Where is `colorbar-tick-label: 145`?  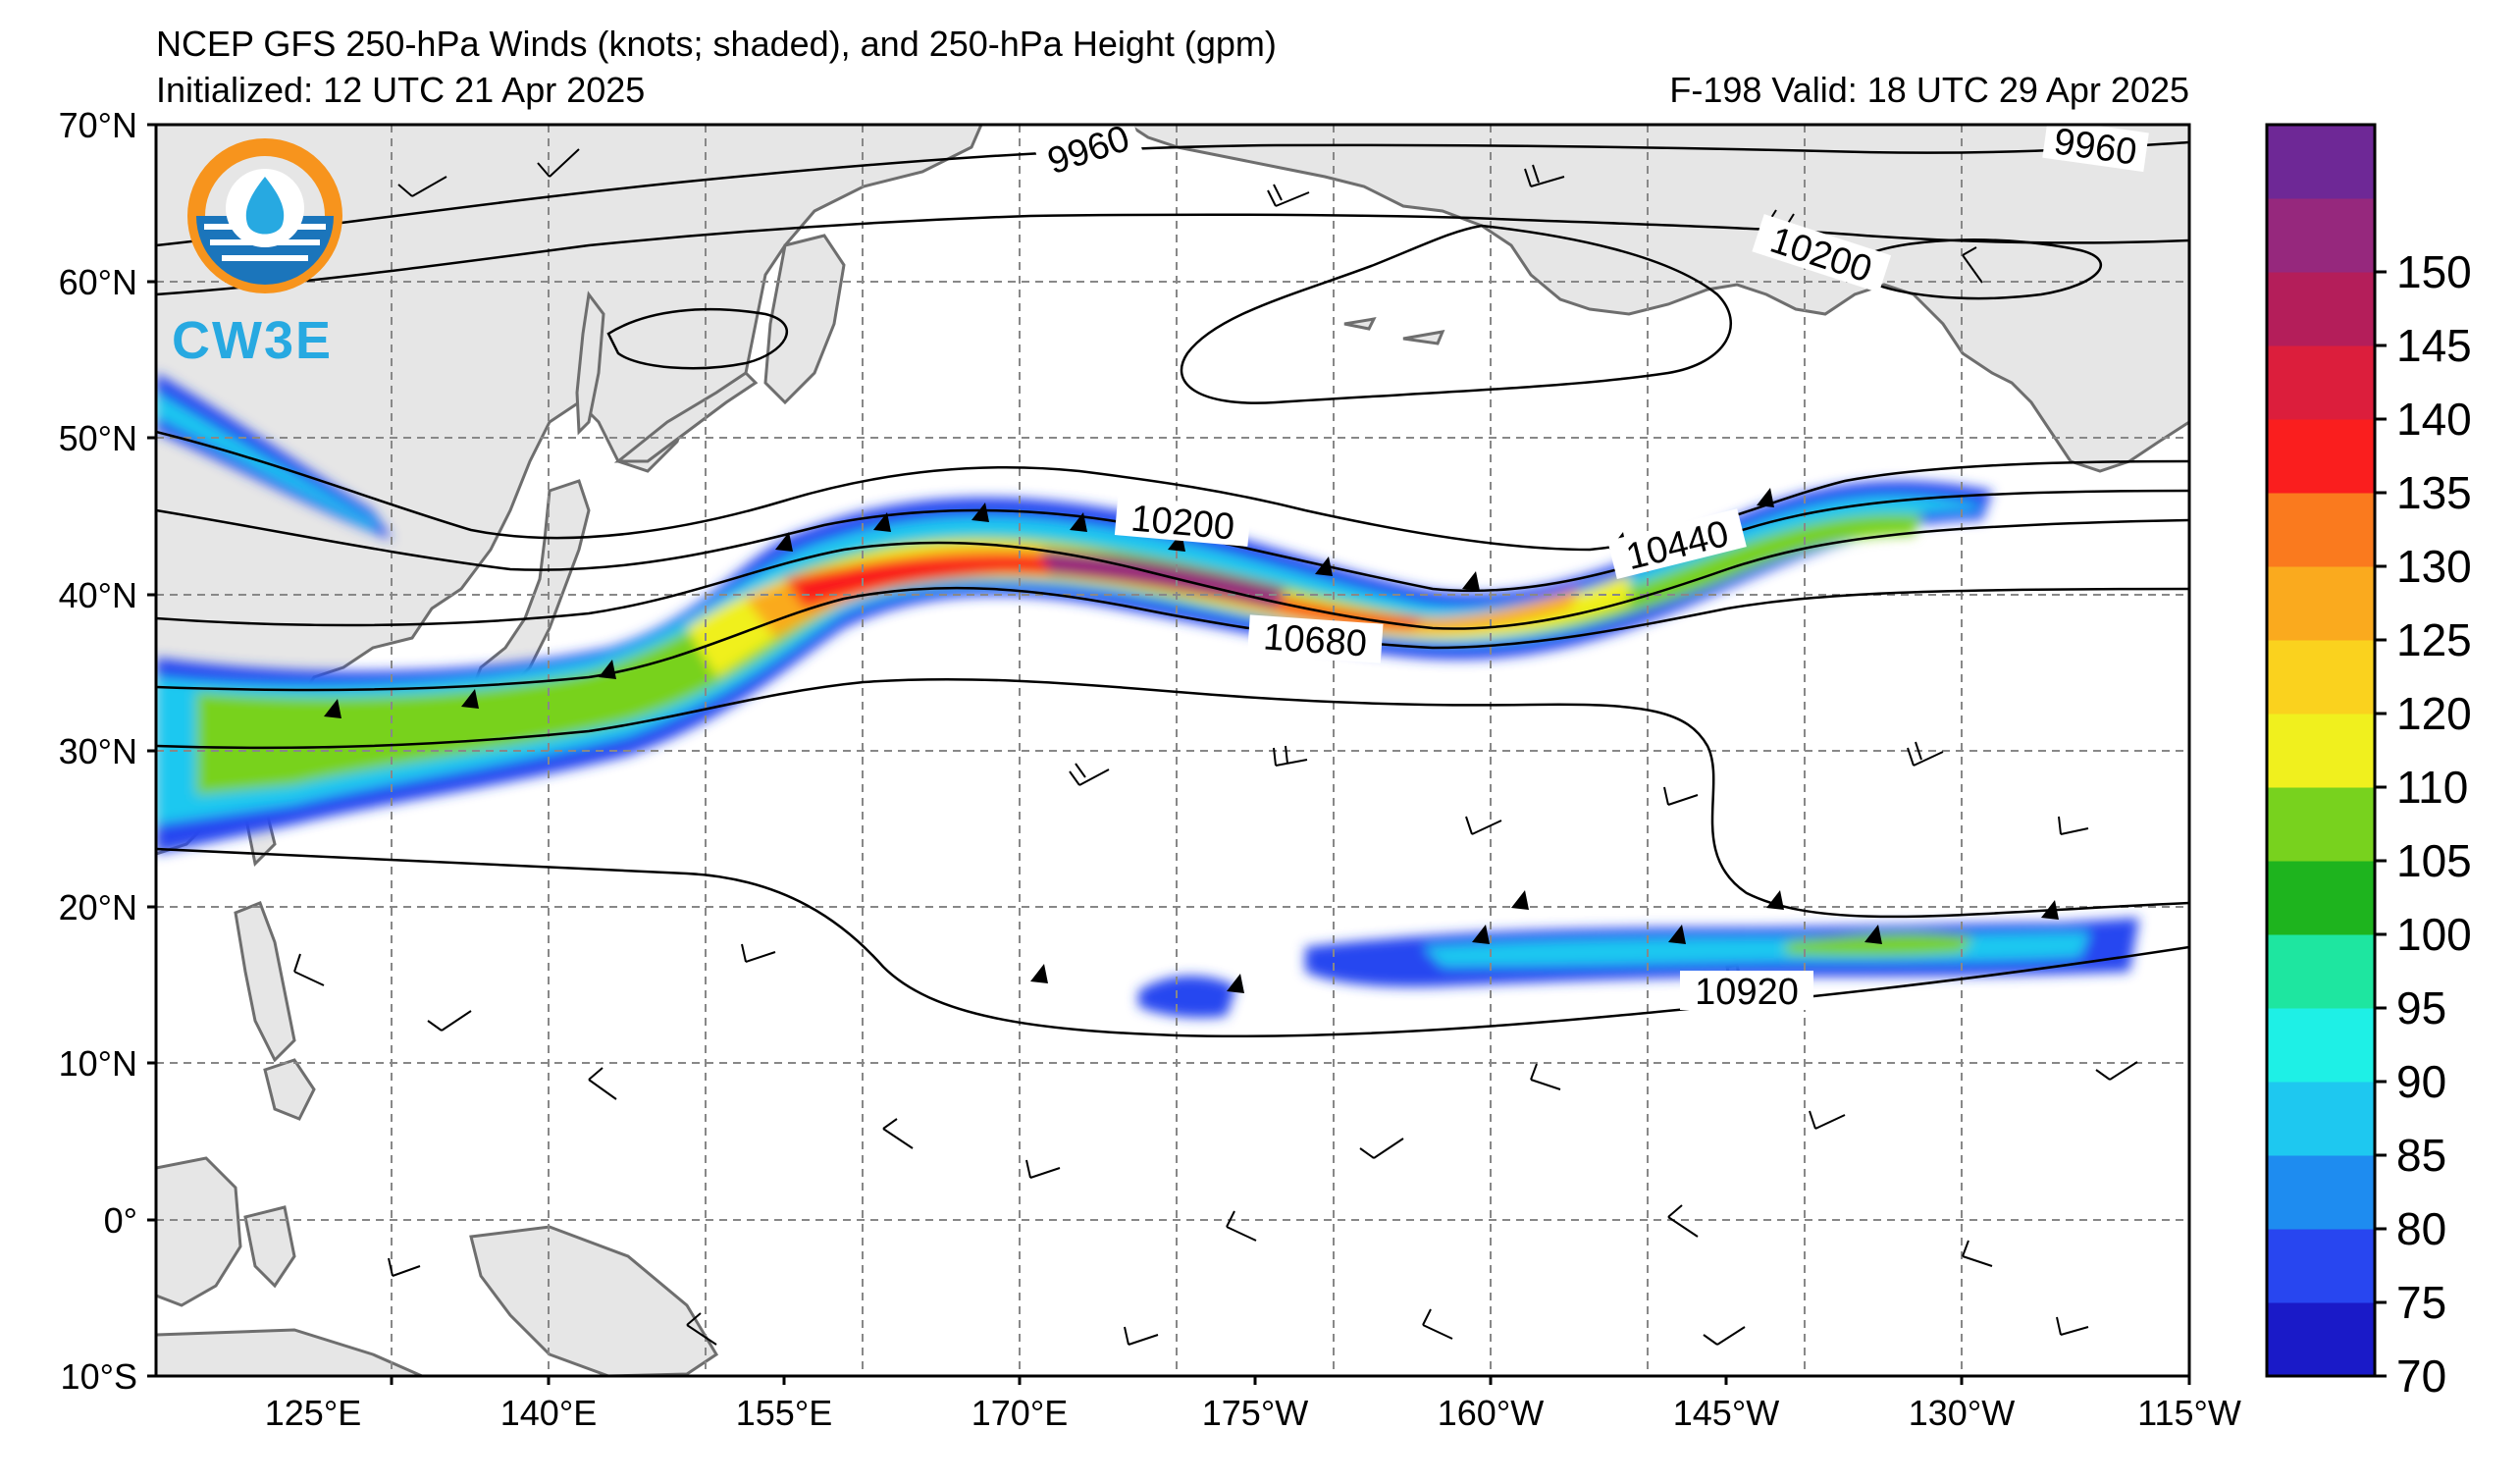 colorbar-tick-label: 145 is located at coordinates (2434, 346).